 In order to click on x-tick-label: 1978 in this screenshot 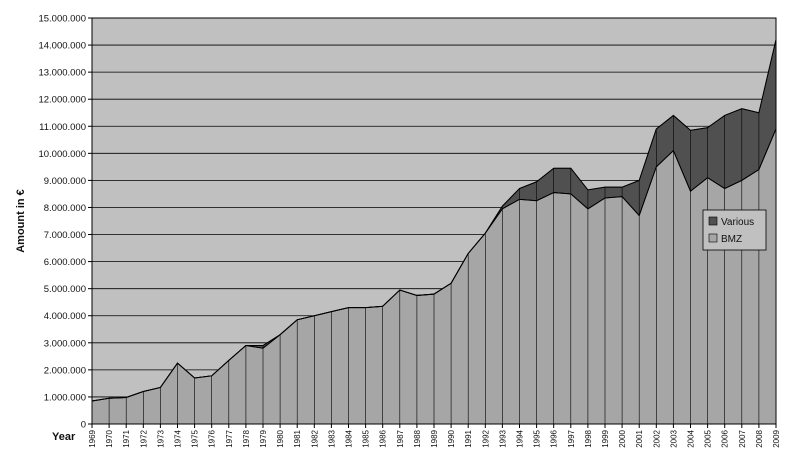, I will do `click(246, 438)`.